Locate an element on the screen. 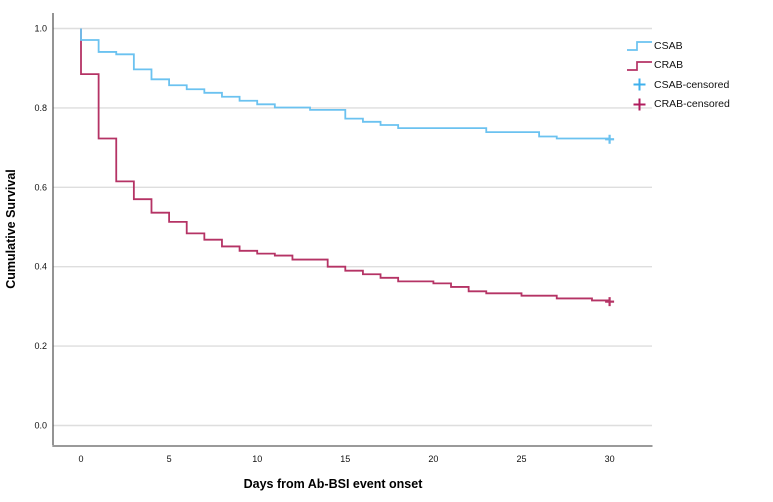 This screenshot has height=502, width=773. legend-item-csab: CSAB is located at coordinates (678, 46).